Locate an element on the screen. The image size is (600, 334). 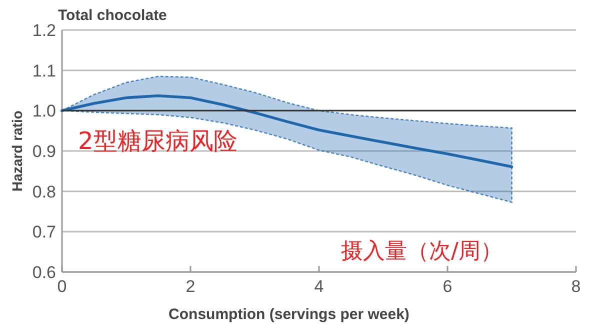
y-tick-label: 1.2 is located at coordinates (44, 30).